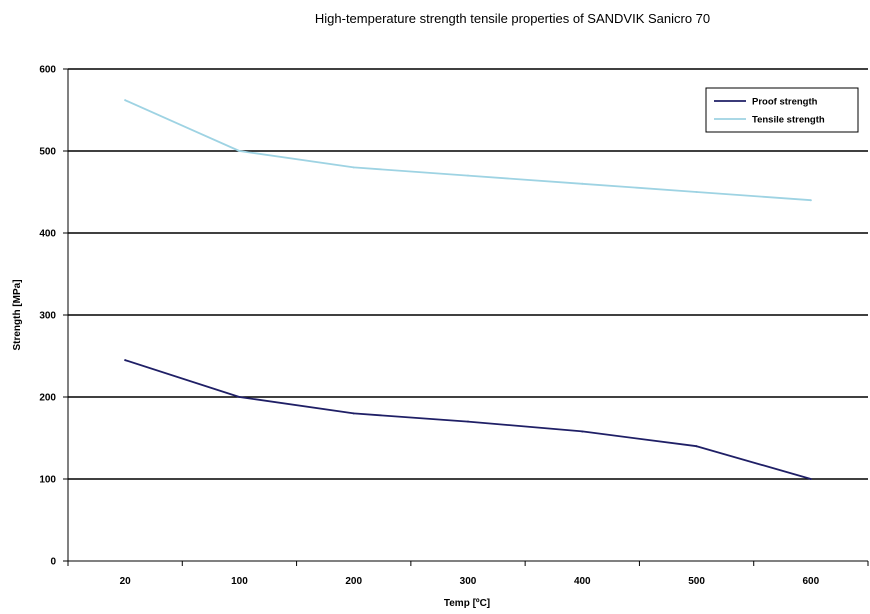 Image resolution: width=870 pixels, height=614 pixels. Describe the element at coordinates (785, 102) in the screenshot. I see `legend-label-0: Proof strength` at that location.